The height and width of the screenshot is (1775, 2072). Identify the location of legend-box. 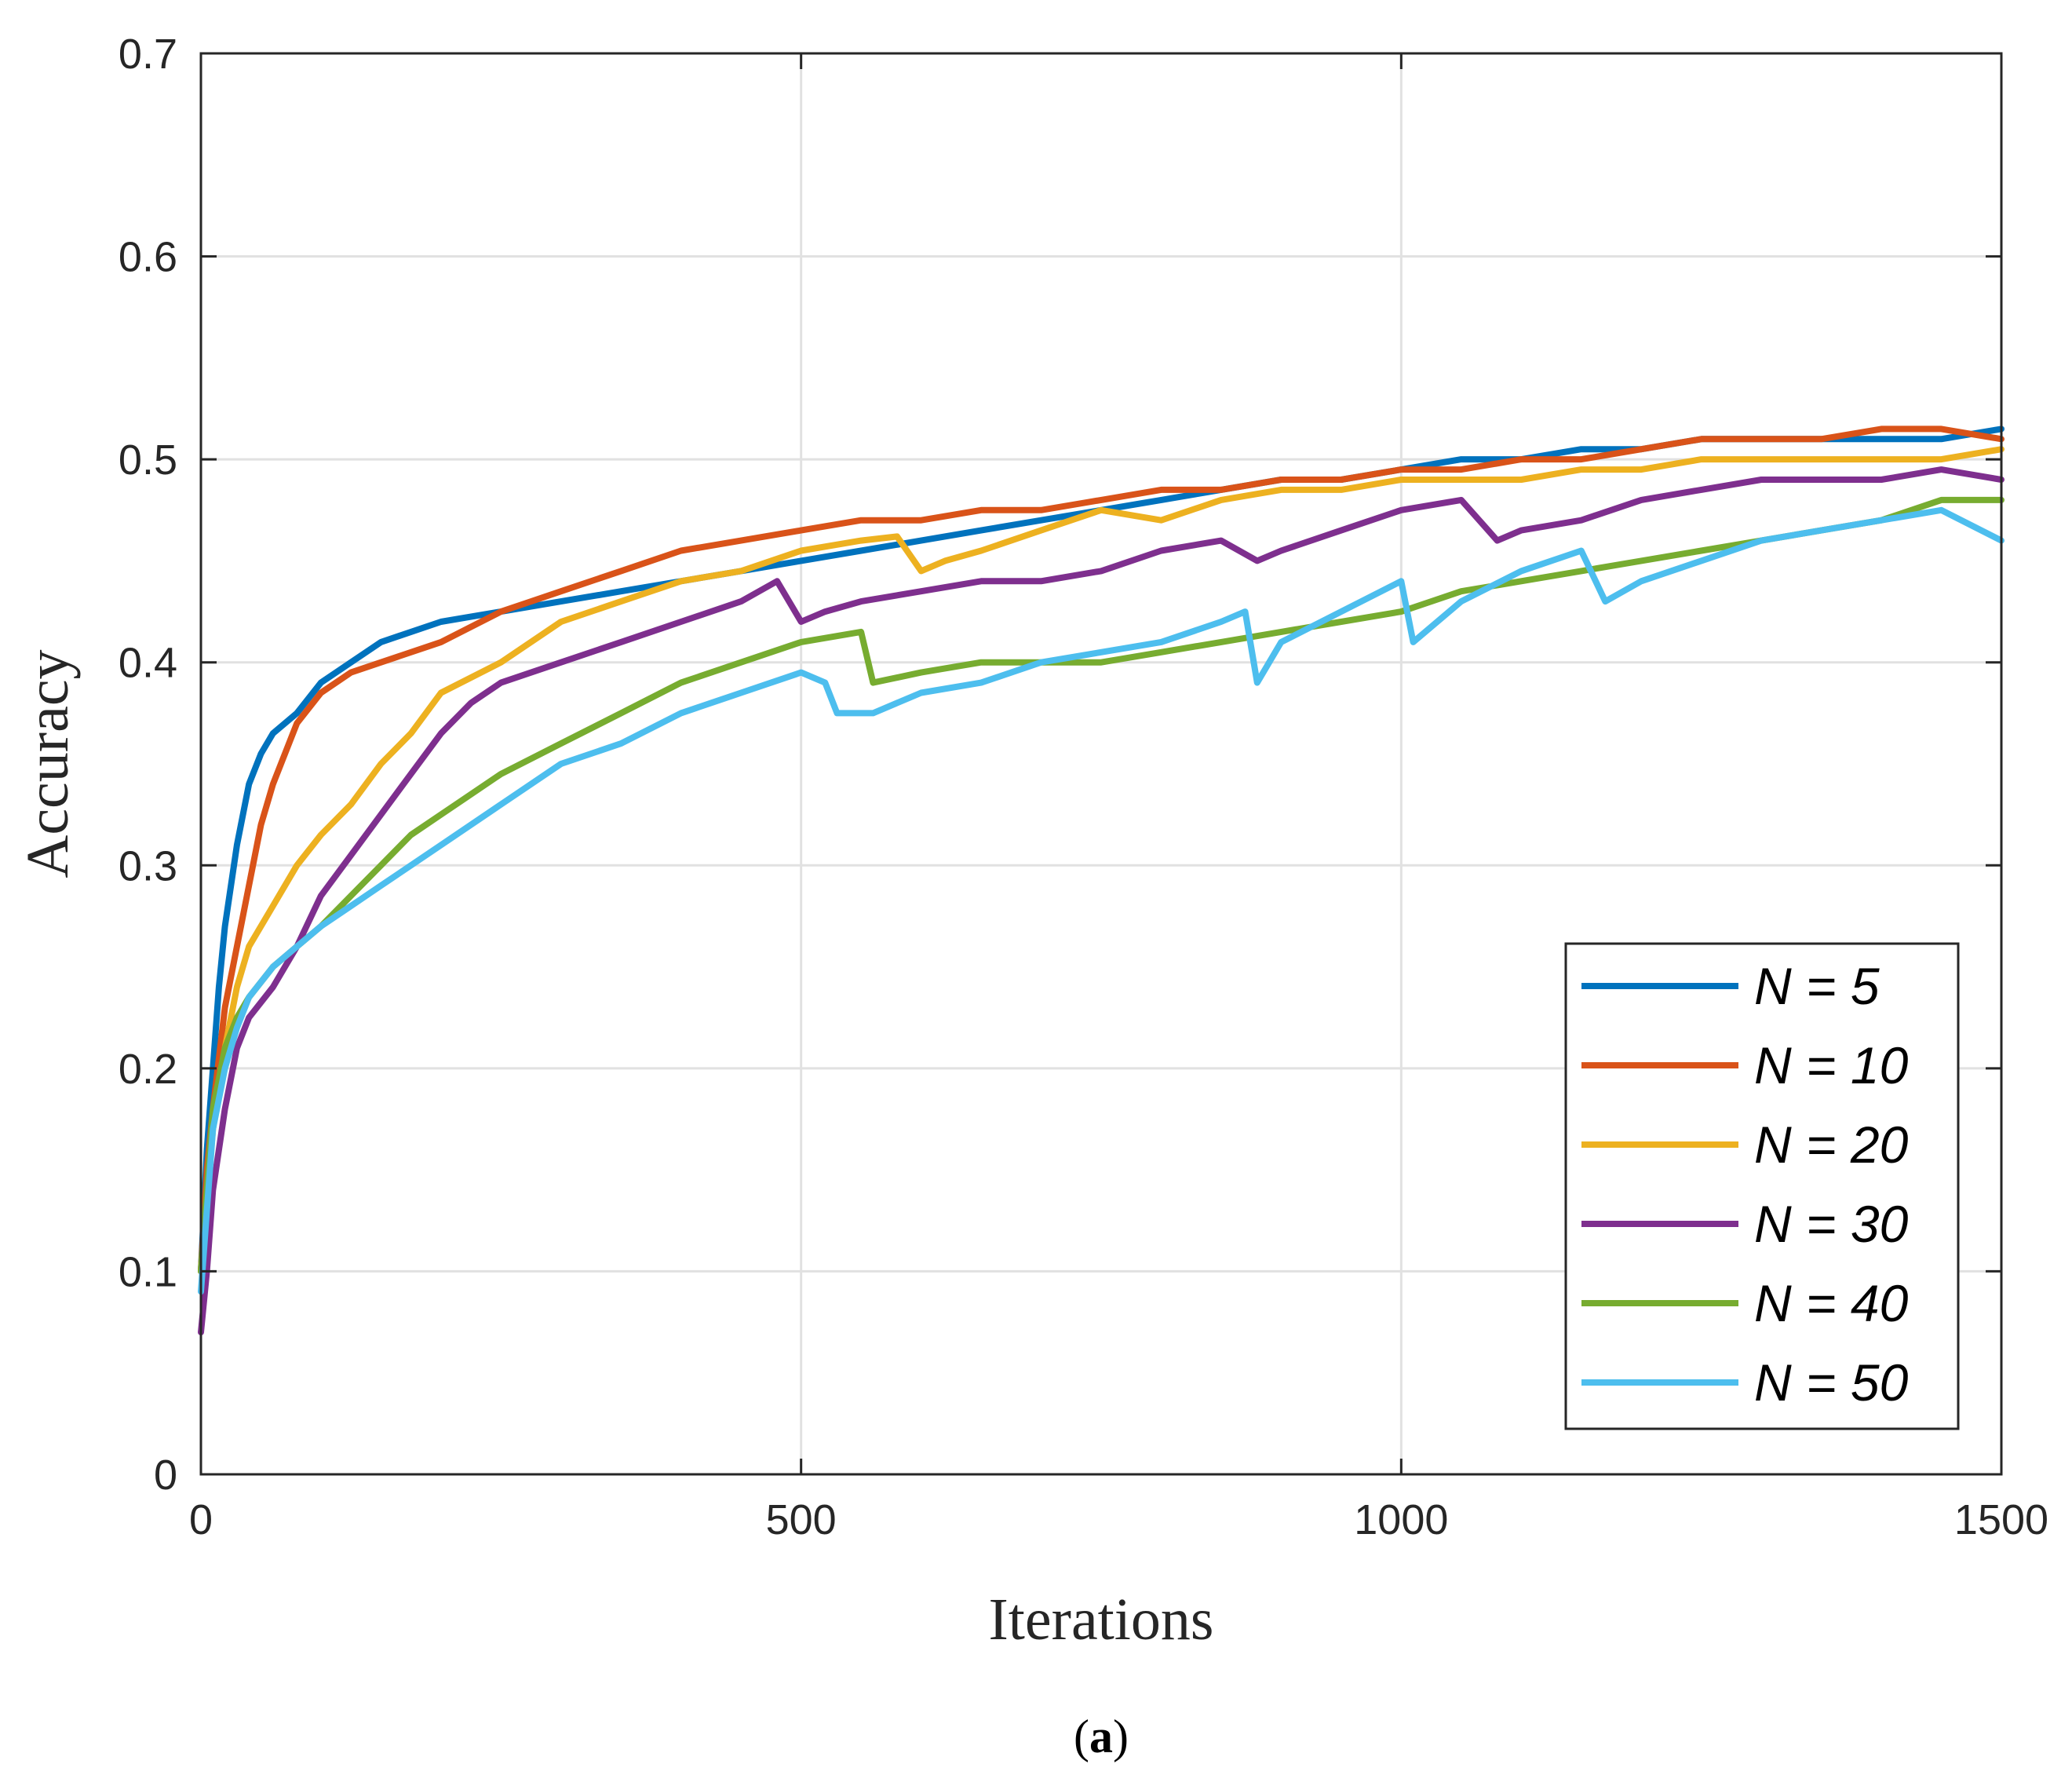
(1762, 1186).